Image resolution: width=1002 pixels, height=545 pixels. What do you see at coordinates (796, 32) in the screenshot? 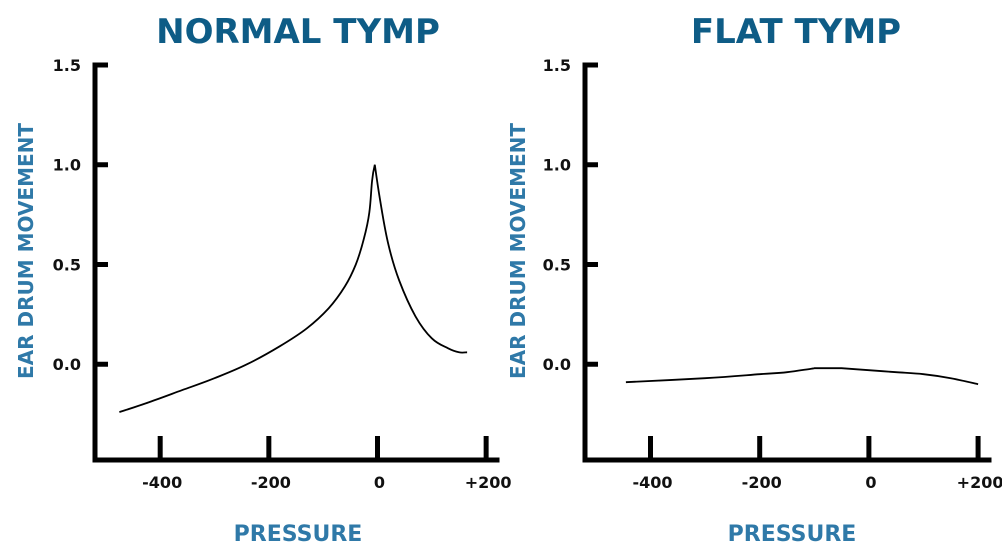
I see `chart-title: FLAT TYMP` at bounding box center [796, 32].